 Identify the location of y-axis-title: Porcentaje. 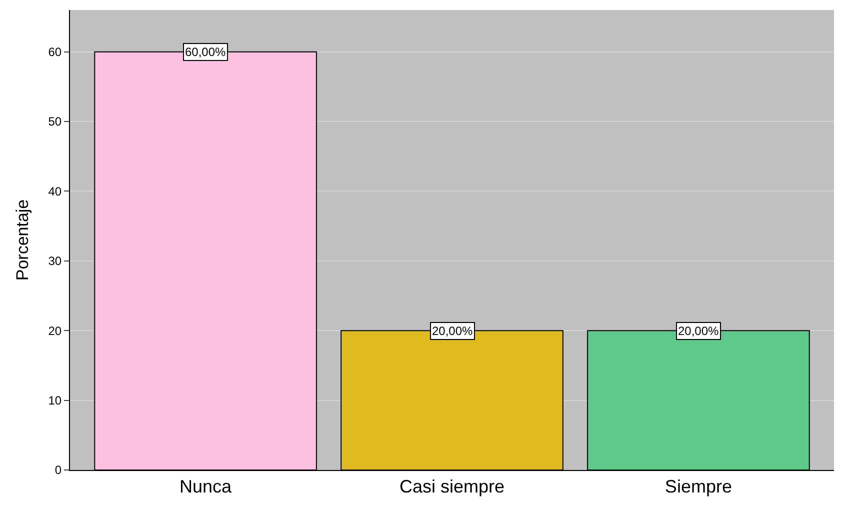
(22, 240).